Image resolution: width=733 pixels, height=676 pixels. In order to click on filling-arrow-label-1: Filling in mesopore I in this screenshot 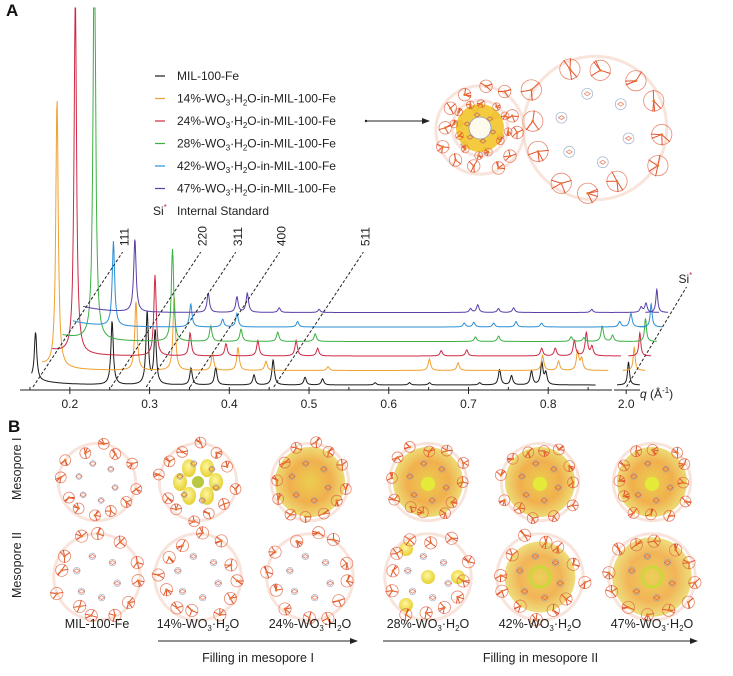, I will do `click(258, 658)`.